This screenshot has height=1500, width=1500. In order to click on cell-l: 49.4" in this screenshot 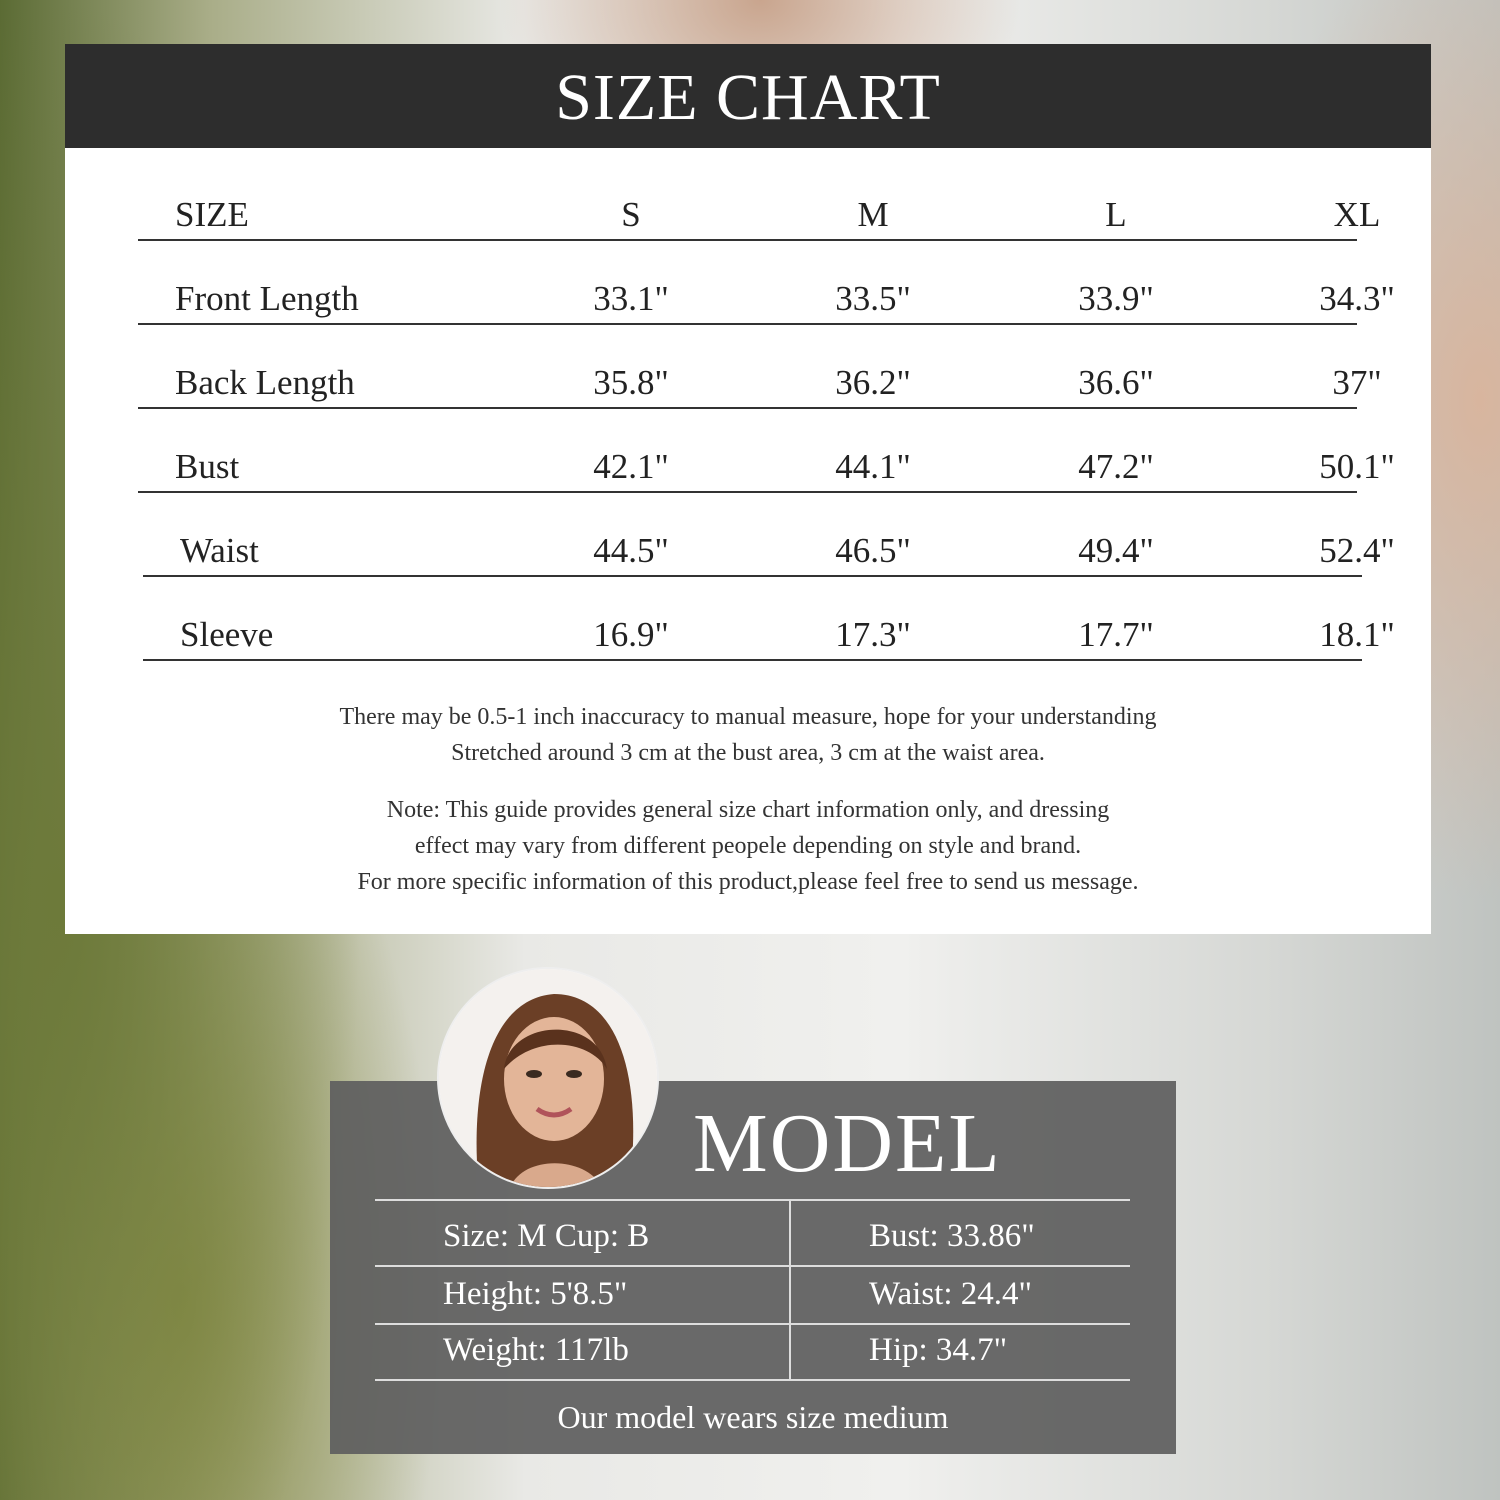, I will do `click(1116, 550)`.